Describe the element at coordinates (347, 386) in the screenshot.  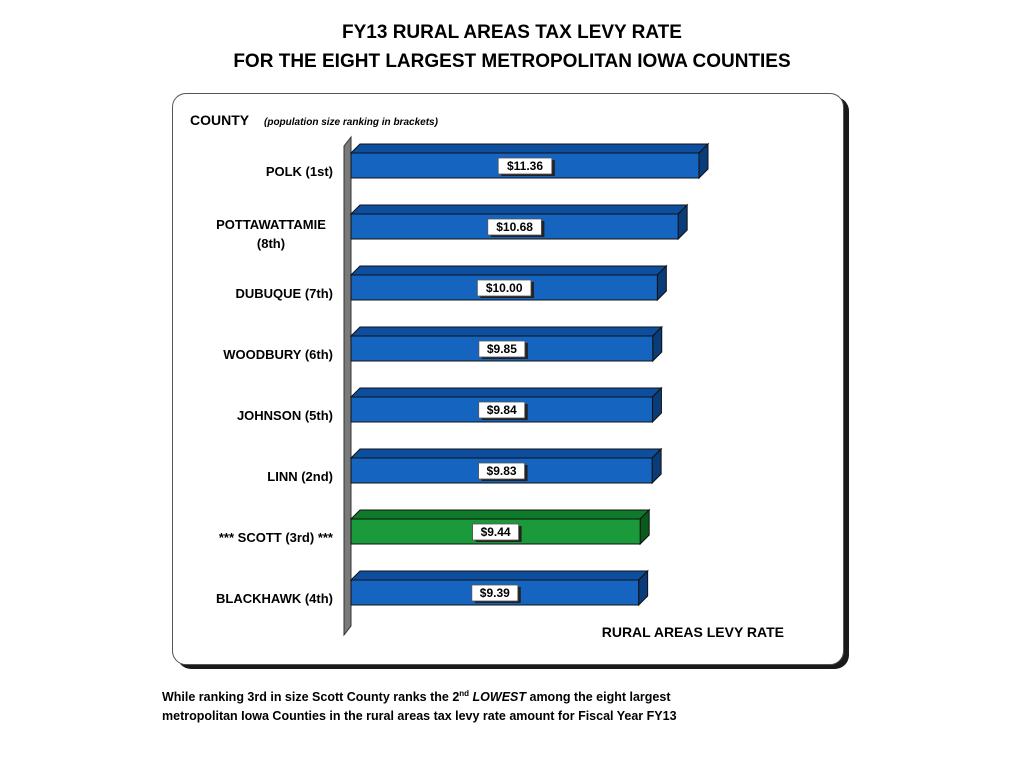
I see `axis-wall` at that location.